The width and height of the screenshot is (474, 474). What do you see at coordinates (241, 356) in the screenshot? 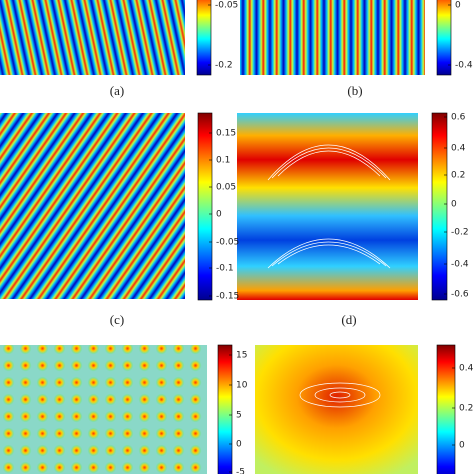
I see `colorbar-label: 15` at bounding box center [241, 356].